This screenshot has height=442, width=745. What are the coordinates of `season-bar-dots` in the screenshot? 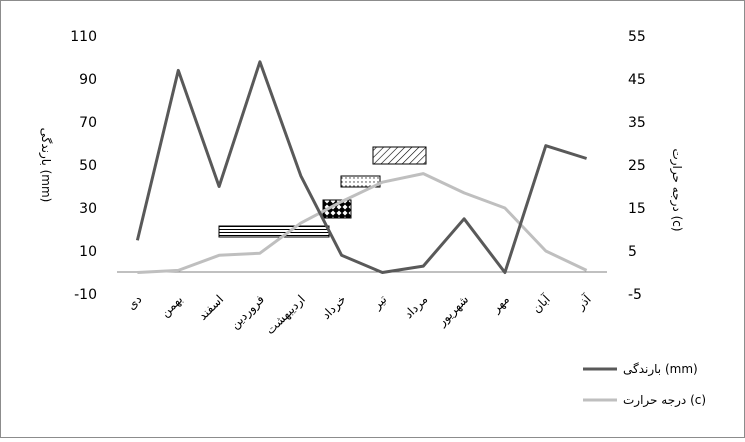 It's located at (360, 181).